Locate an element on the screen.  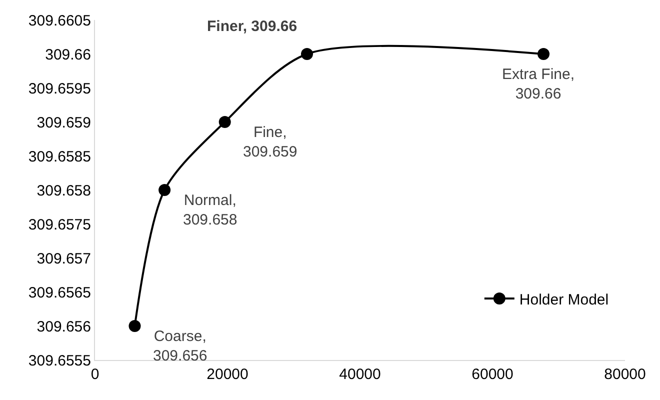
y-tick-label: 309.66 is located at coordinates (68, 55).